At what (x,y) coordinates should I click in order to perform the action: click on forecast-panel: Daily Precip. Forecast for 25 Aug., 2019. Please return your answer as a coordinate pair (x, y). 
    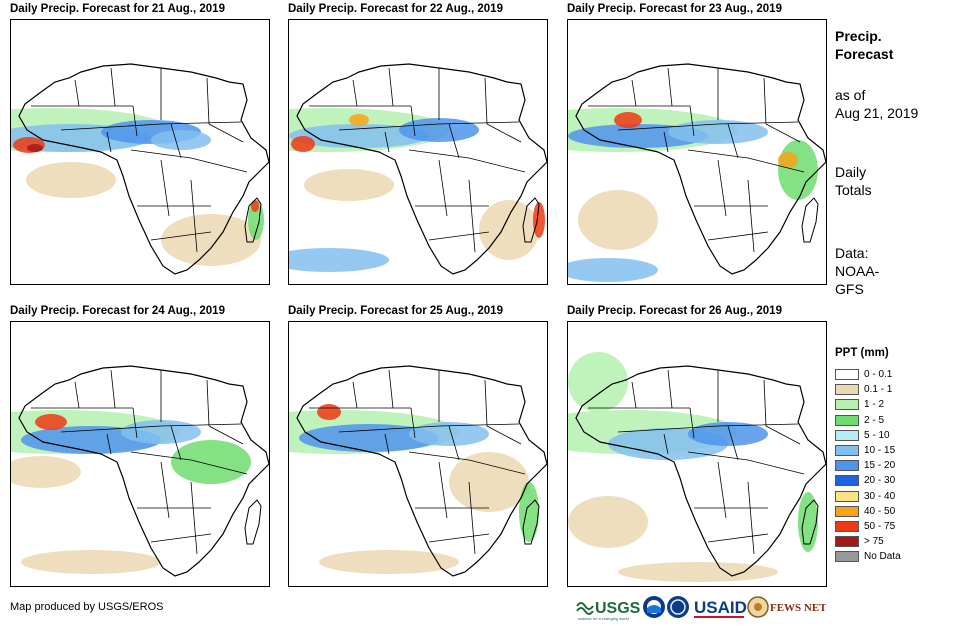
    Looking at the image, I should click on (419, 446).